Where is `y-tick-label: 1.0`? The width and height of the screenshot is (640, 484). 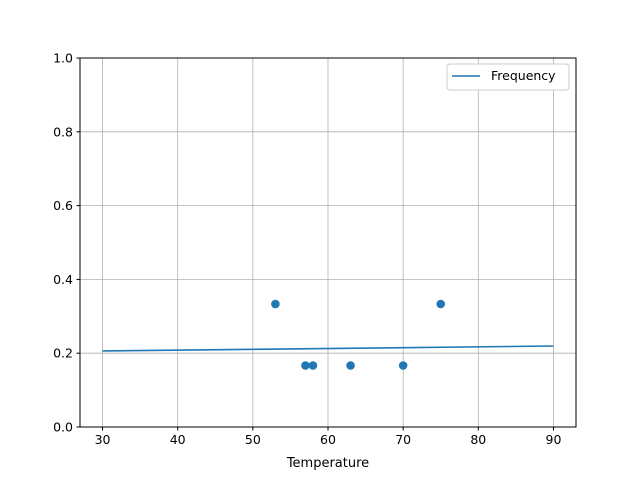
y-tick-label: 1.0 is located at coordinates (63, 58).